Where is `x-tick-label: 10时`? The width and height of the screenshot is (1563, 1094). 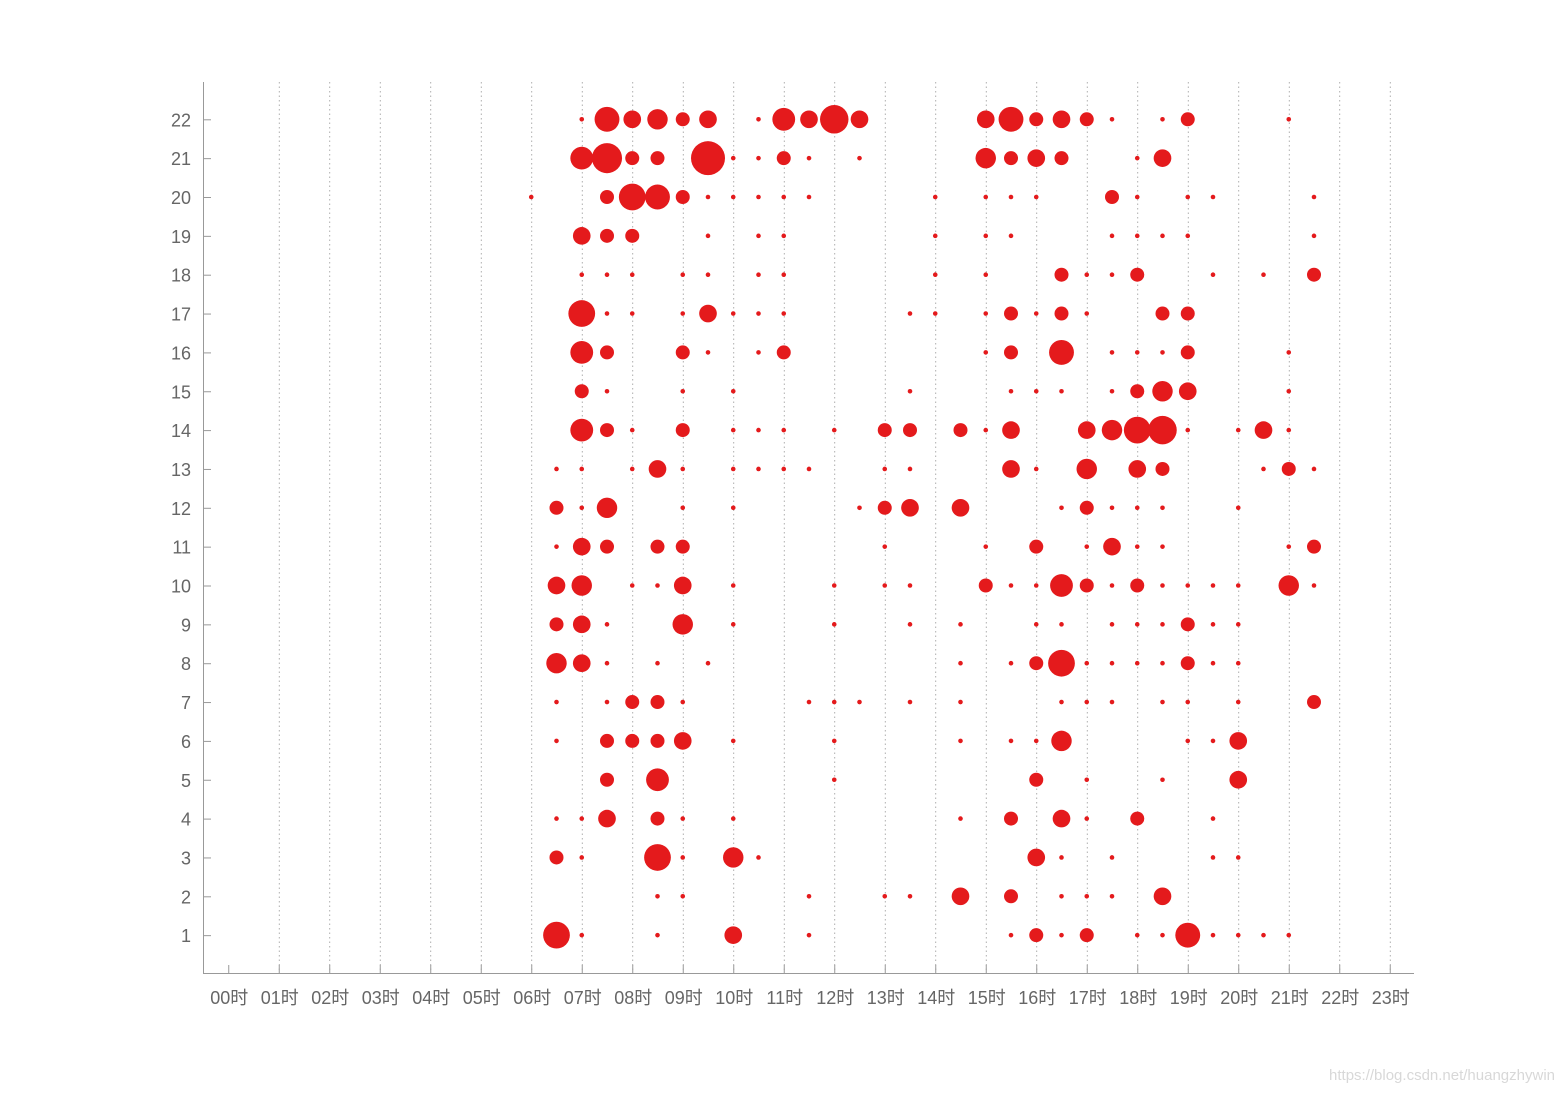 x-tick-label: 10时 is located at coordinates (734, 998).